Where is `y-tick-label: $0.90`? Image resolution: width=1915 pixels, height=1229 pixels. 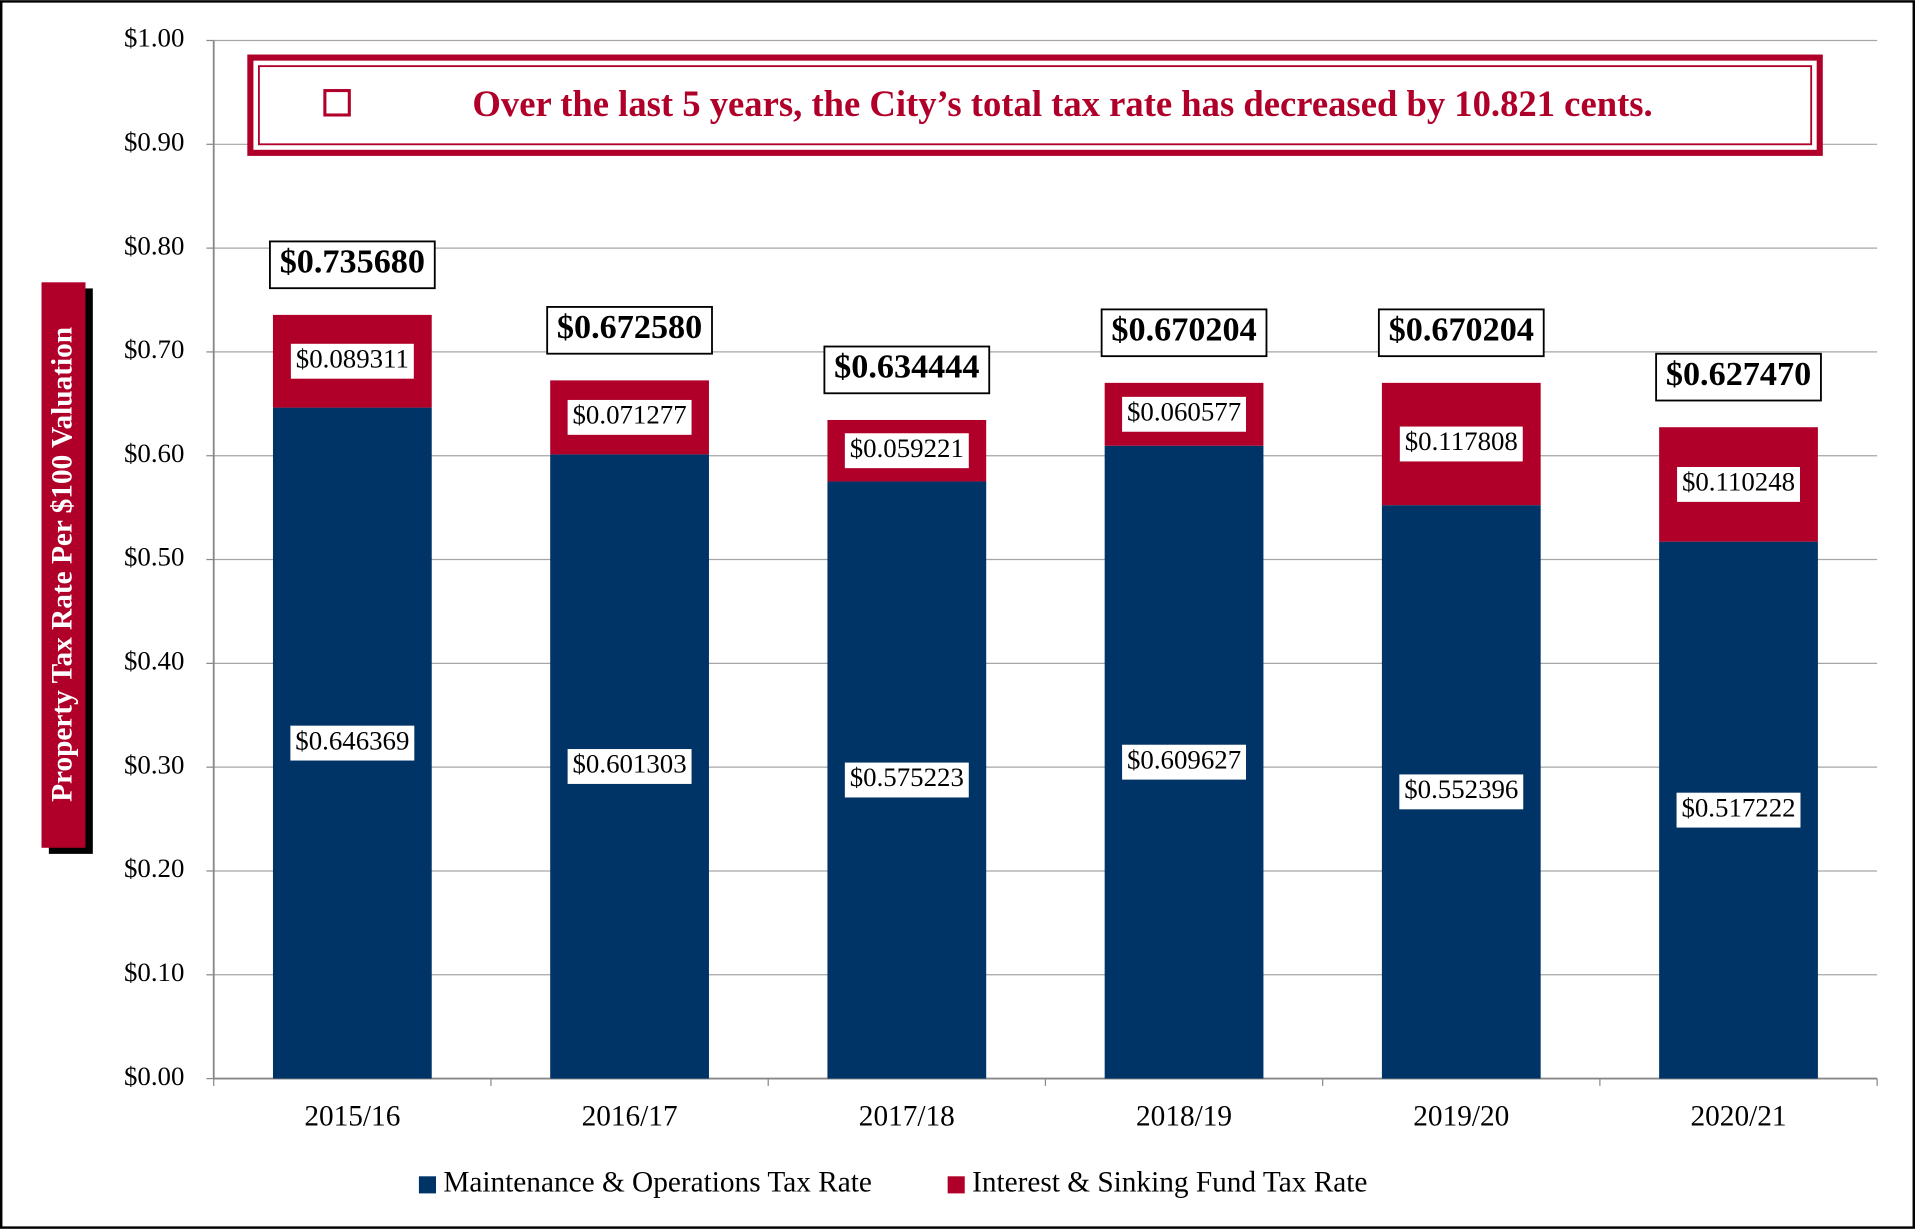 y-tick-label: $0.90 is located at coordinates (154, 141).